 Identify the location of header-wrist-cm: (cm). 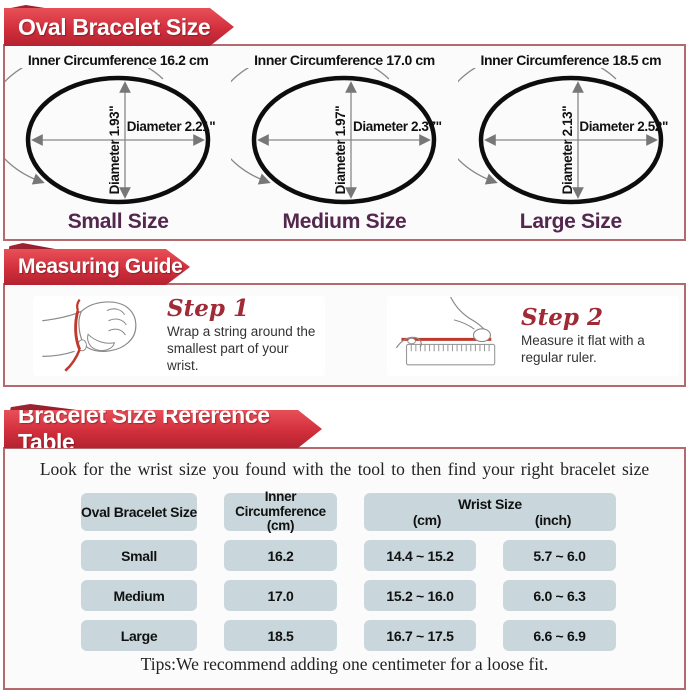
(427, 520).